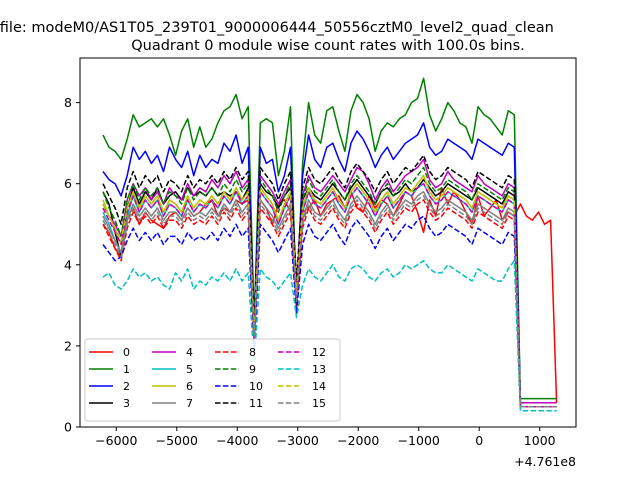 The height and width of the screenshot is (480, 640). What do you see at coordinates (68, 183) in the screenshot?
I see `y-tick-label: 6` at bounding box center [68, 183].